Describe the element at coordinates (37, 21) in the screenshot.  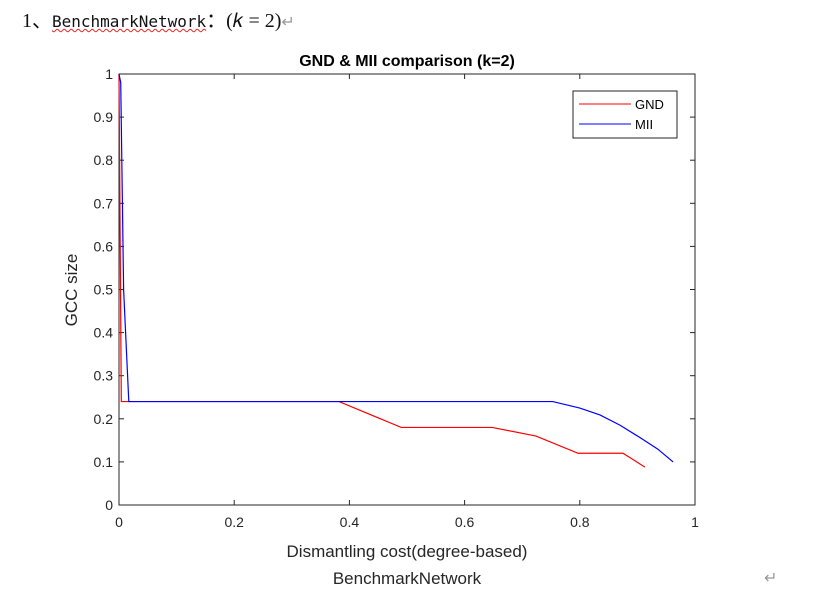
I see `heading-number: 1、` at that location.